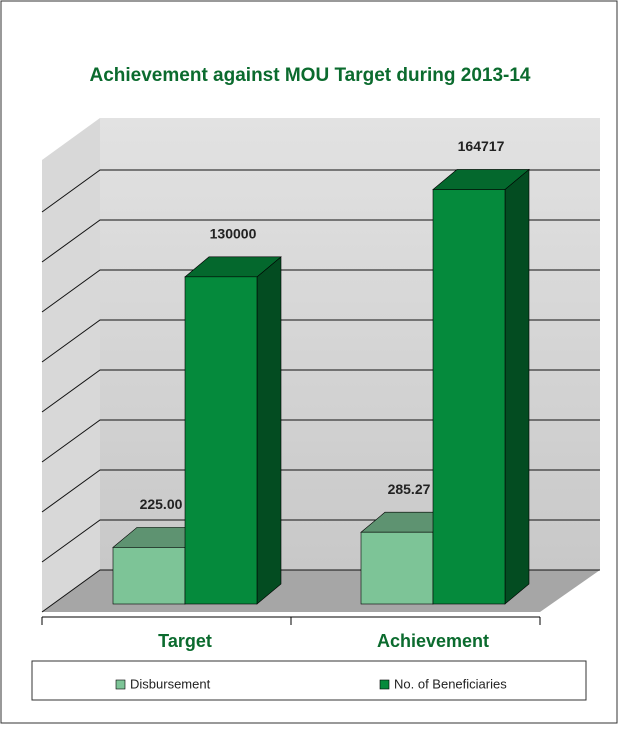 The height and width of the screenshot is (730, 619). What do you see at coordinates (161, 504) in the screenshot?
I see `data-label: 225.00` at bounding box center [161, 504].